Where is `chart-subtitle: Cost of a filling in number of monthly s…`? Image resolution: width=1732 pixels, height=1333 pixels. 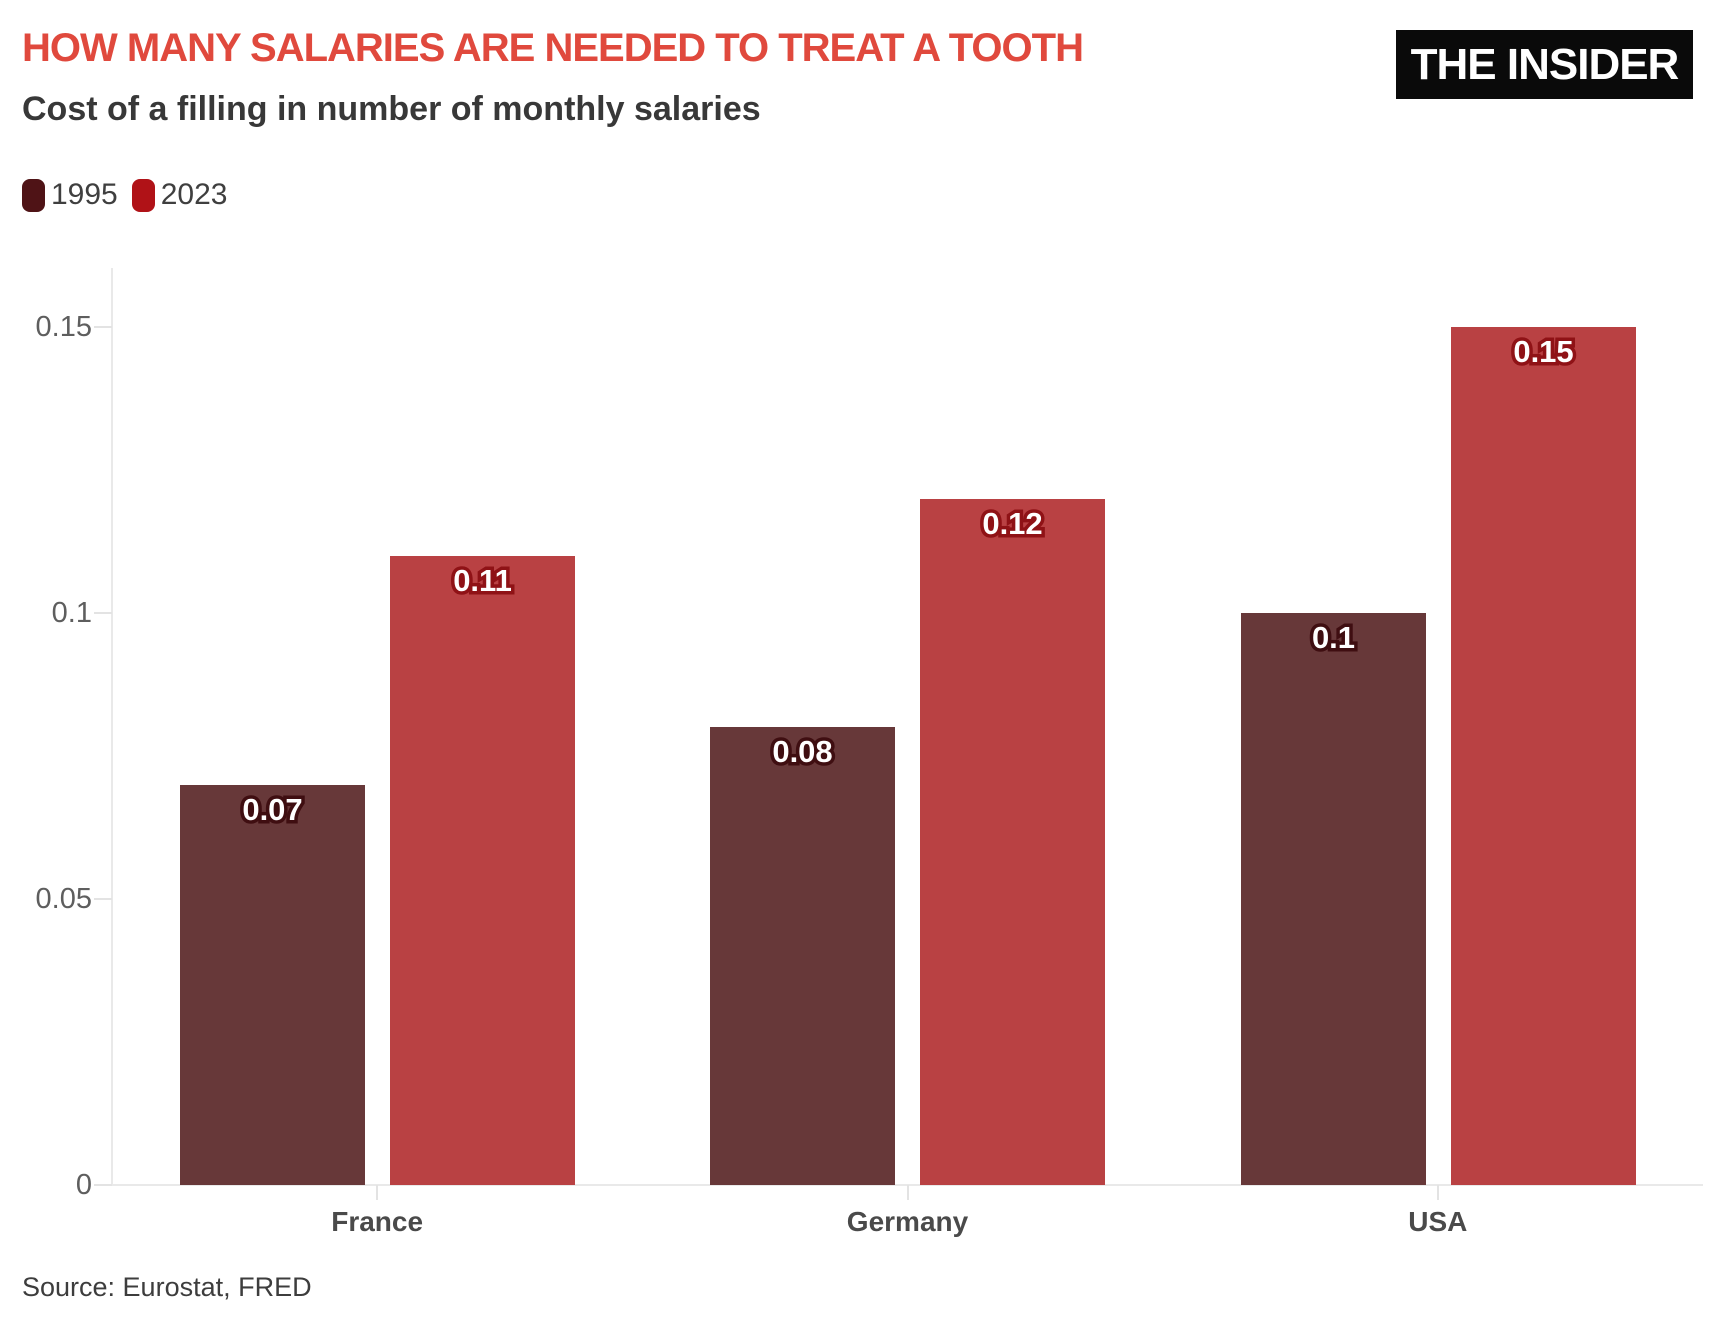 chart-subtitle: Cost of a filling in number of monthly s… is located at coordinates (391, 109).